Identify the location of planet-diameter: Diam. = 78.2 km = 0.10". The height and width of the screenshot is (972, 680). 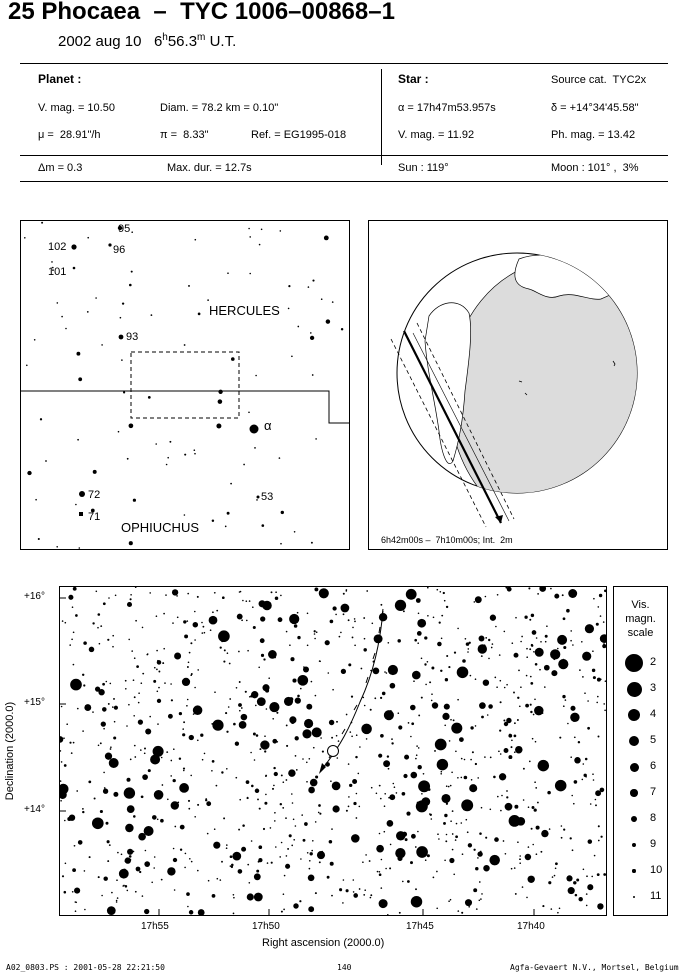
(219, 108).